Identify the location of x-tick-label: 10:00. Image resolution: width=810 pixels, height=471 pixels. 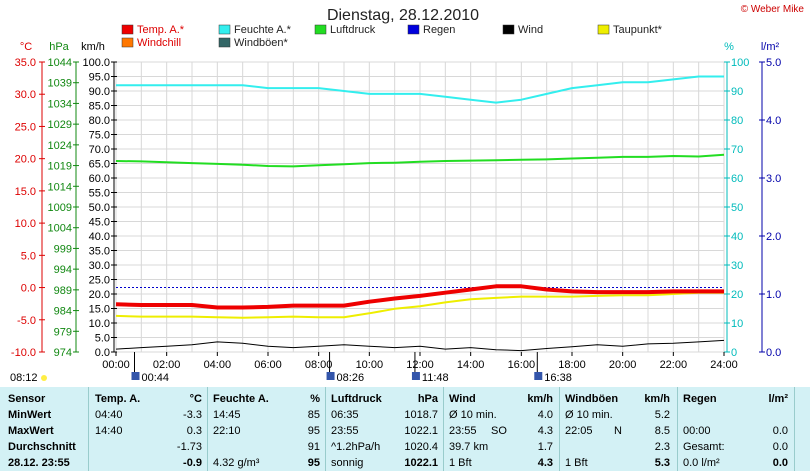
(370, 365).